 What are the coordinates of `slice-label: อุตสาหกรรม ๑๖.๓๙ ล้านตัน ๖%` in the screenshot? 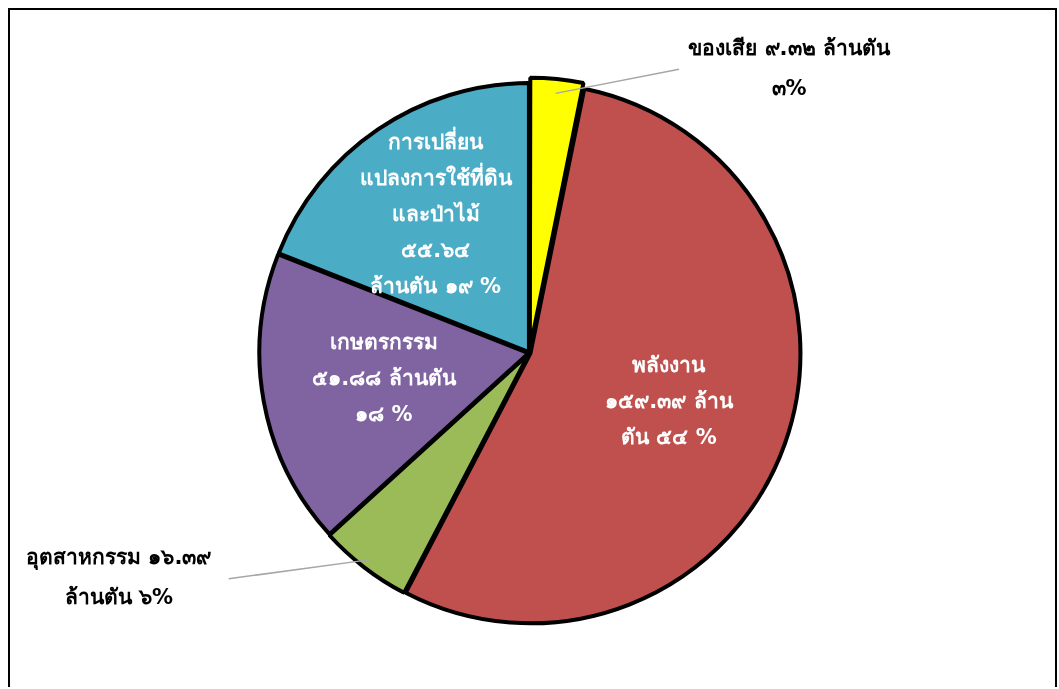 It's located at (119, 577).